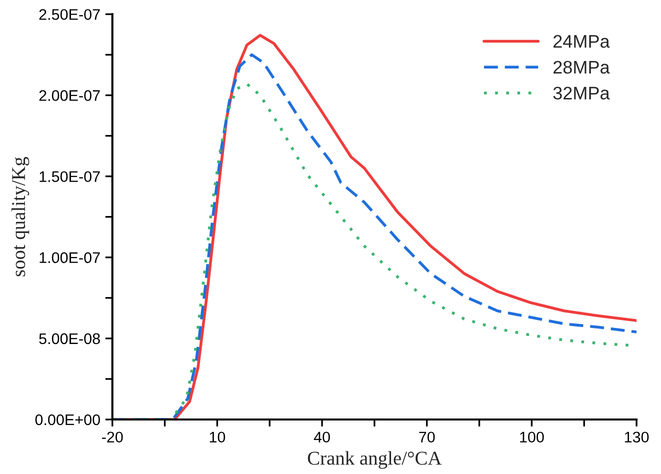 Image resolution: width=661 pixels, height=474 pixels. What do you see at coordinates (67, 420) in the screenshot?
I see `y-tick-label: 0.00E+00` at bounding box center [67, 420].